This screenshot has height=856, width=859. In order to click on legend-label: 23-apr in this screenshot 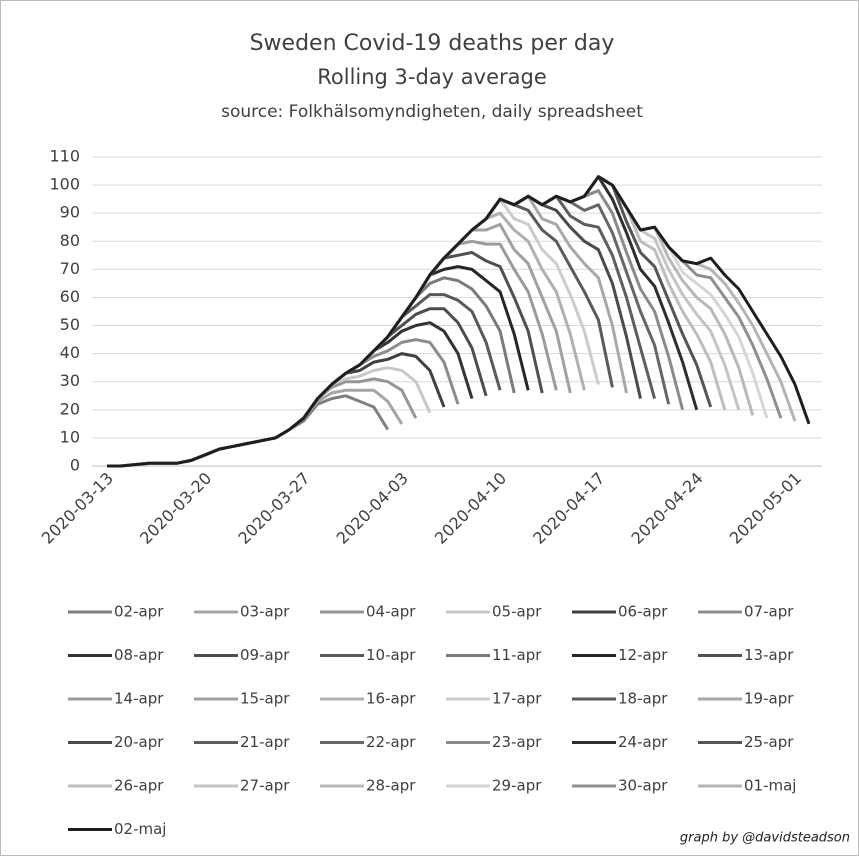, I will do `click(517, 742)`.